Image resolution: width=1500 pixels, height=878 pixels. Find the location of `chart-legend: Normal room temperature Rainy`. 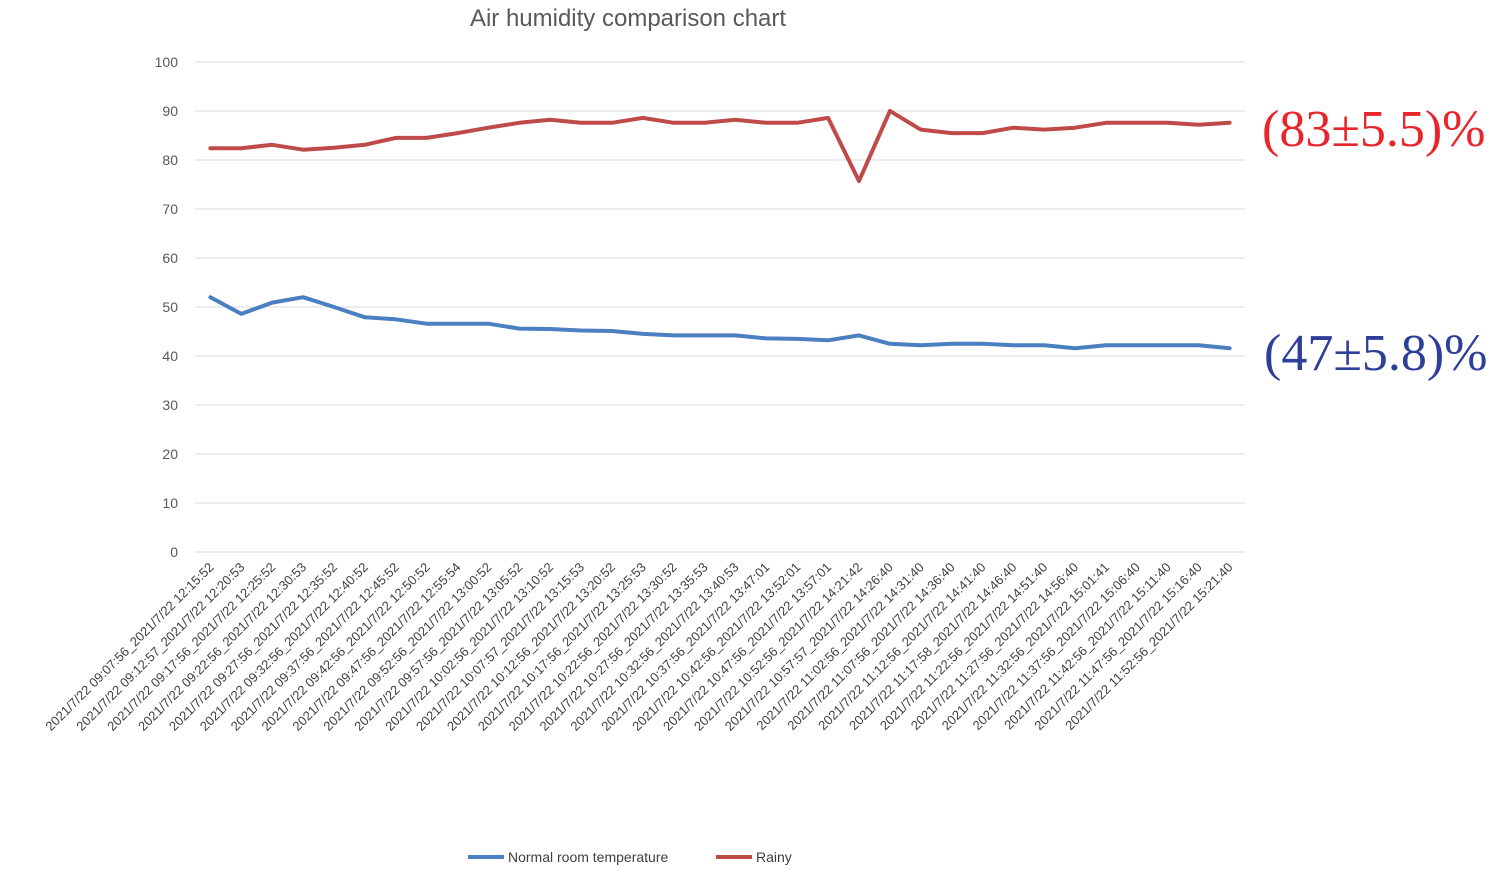

chart-legend: Normal room temperature Rainy is located at coordinates (630, 857).